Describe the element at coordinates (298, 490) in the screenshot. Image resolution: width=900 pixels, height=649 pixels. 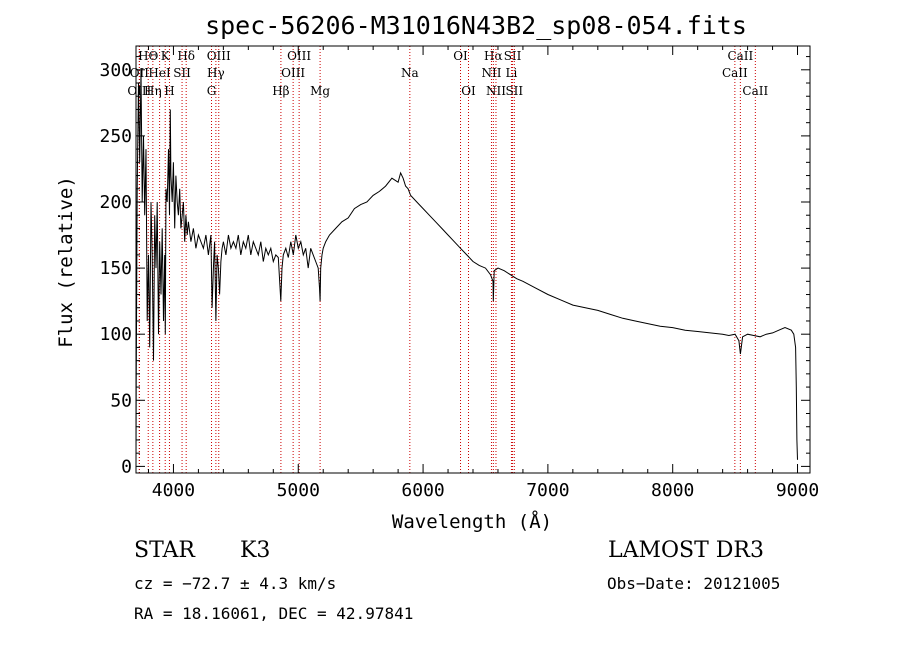
I see `x-tick-label: 5000` at that location.